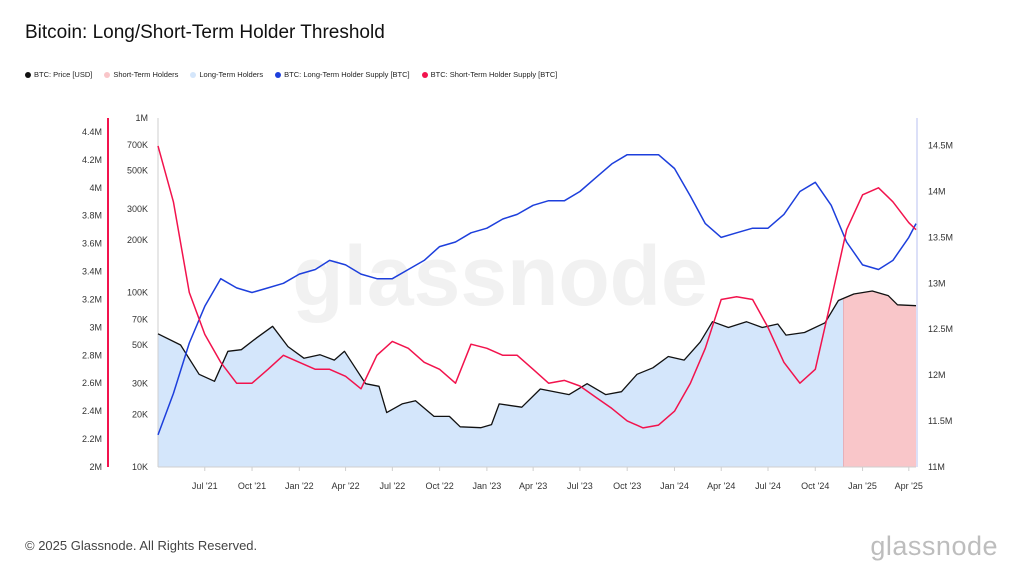  I want to click on legend-item-sth-supply: BTC: Short-Term Holder Supply [BTC], so click(489, 74).